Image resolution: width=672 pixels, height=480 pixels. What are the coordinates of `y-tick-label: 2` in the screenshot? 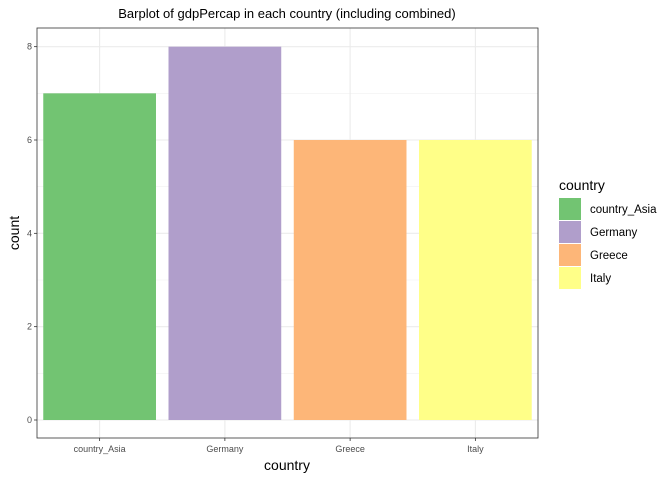 It's located at (29, 327).